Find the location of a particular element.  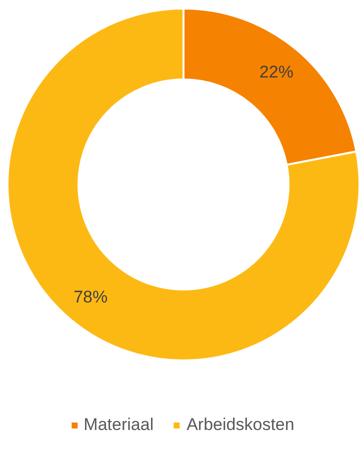

legend-label: Materiaal is located at coordinates (119, 425).